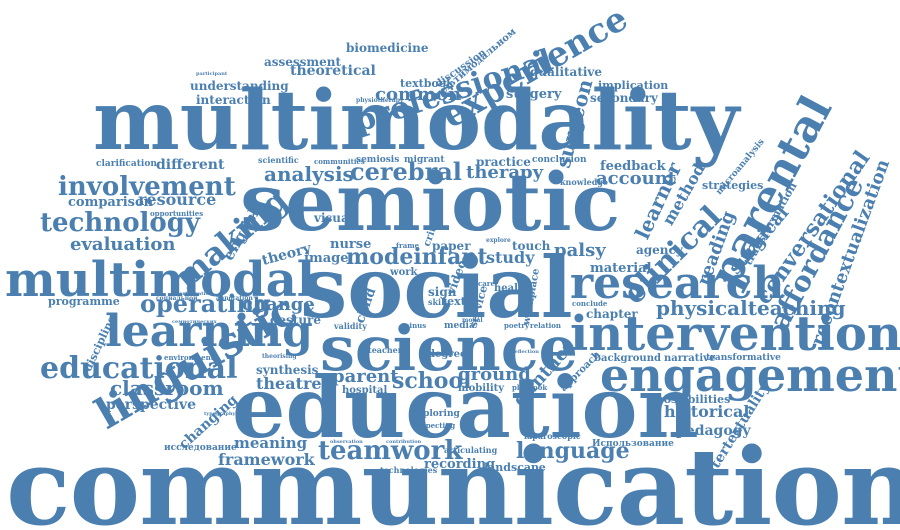 The height and width of the screenshot is (530, 900). Describe the element at coordinates (693, 399) in the screenshot. I see `word-possibilities: possibilities` at that location.